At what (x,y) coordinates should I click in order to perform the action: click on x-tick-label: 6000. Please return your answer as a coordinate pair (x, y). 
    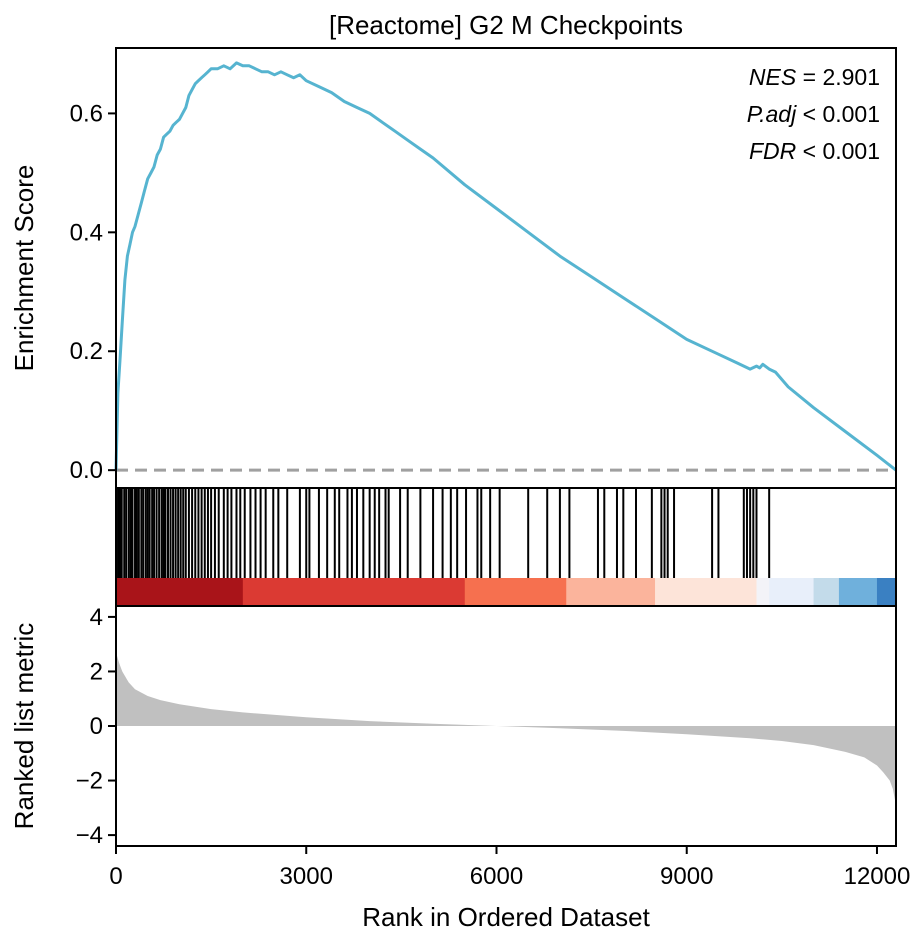
    Looking at the image, I should click on (496, 876).